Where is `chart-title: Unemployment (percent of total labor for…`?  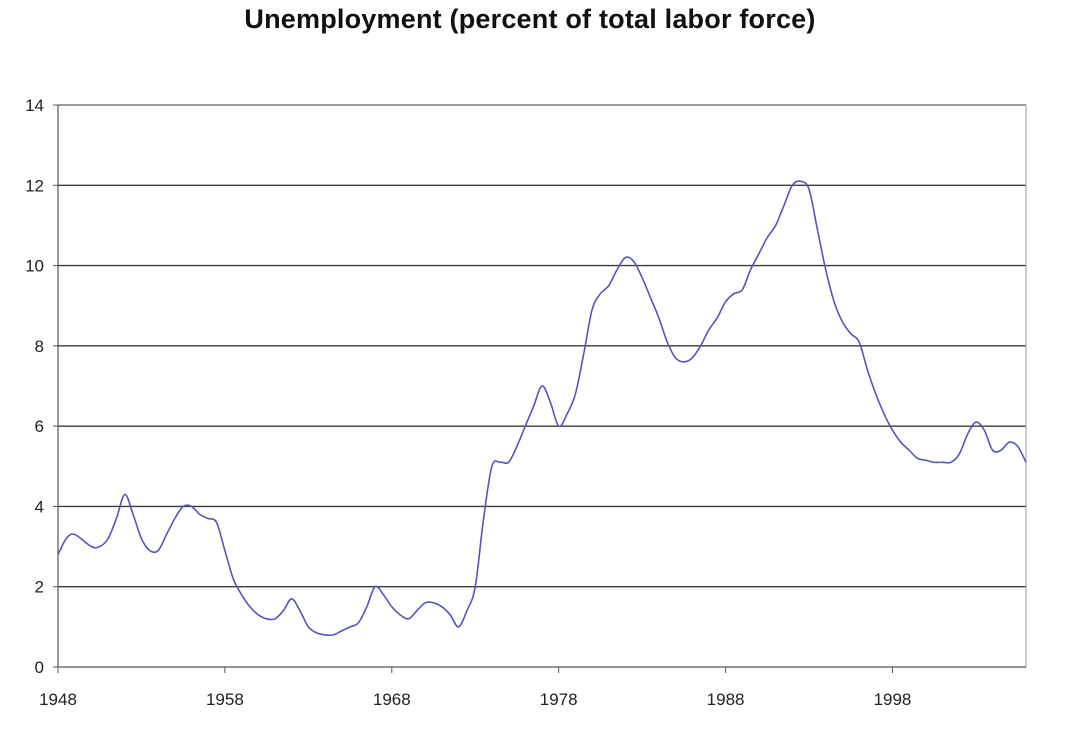 chart-title: Unemployment (percent of total labor for… is located at coordinates (530, 19).